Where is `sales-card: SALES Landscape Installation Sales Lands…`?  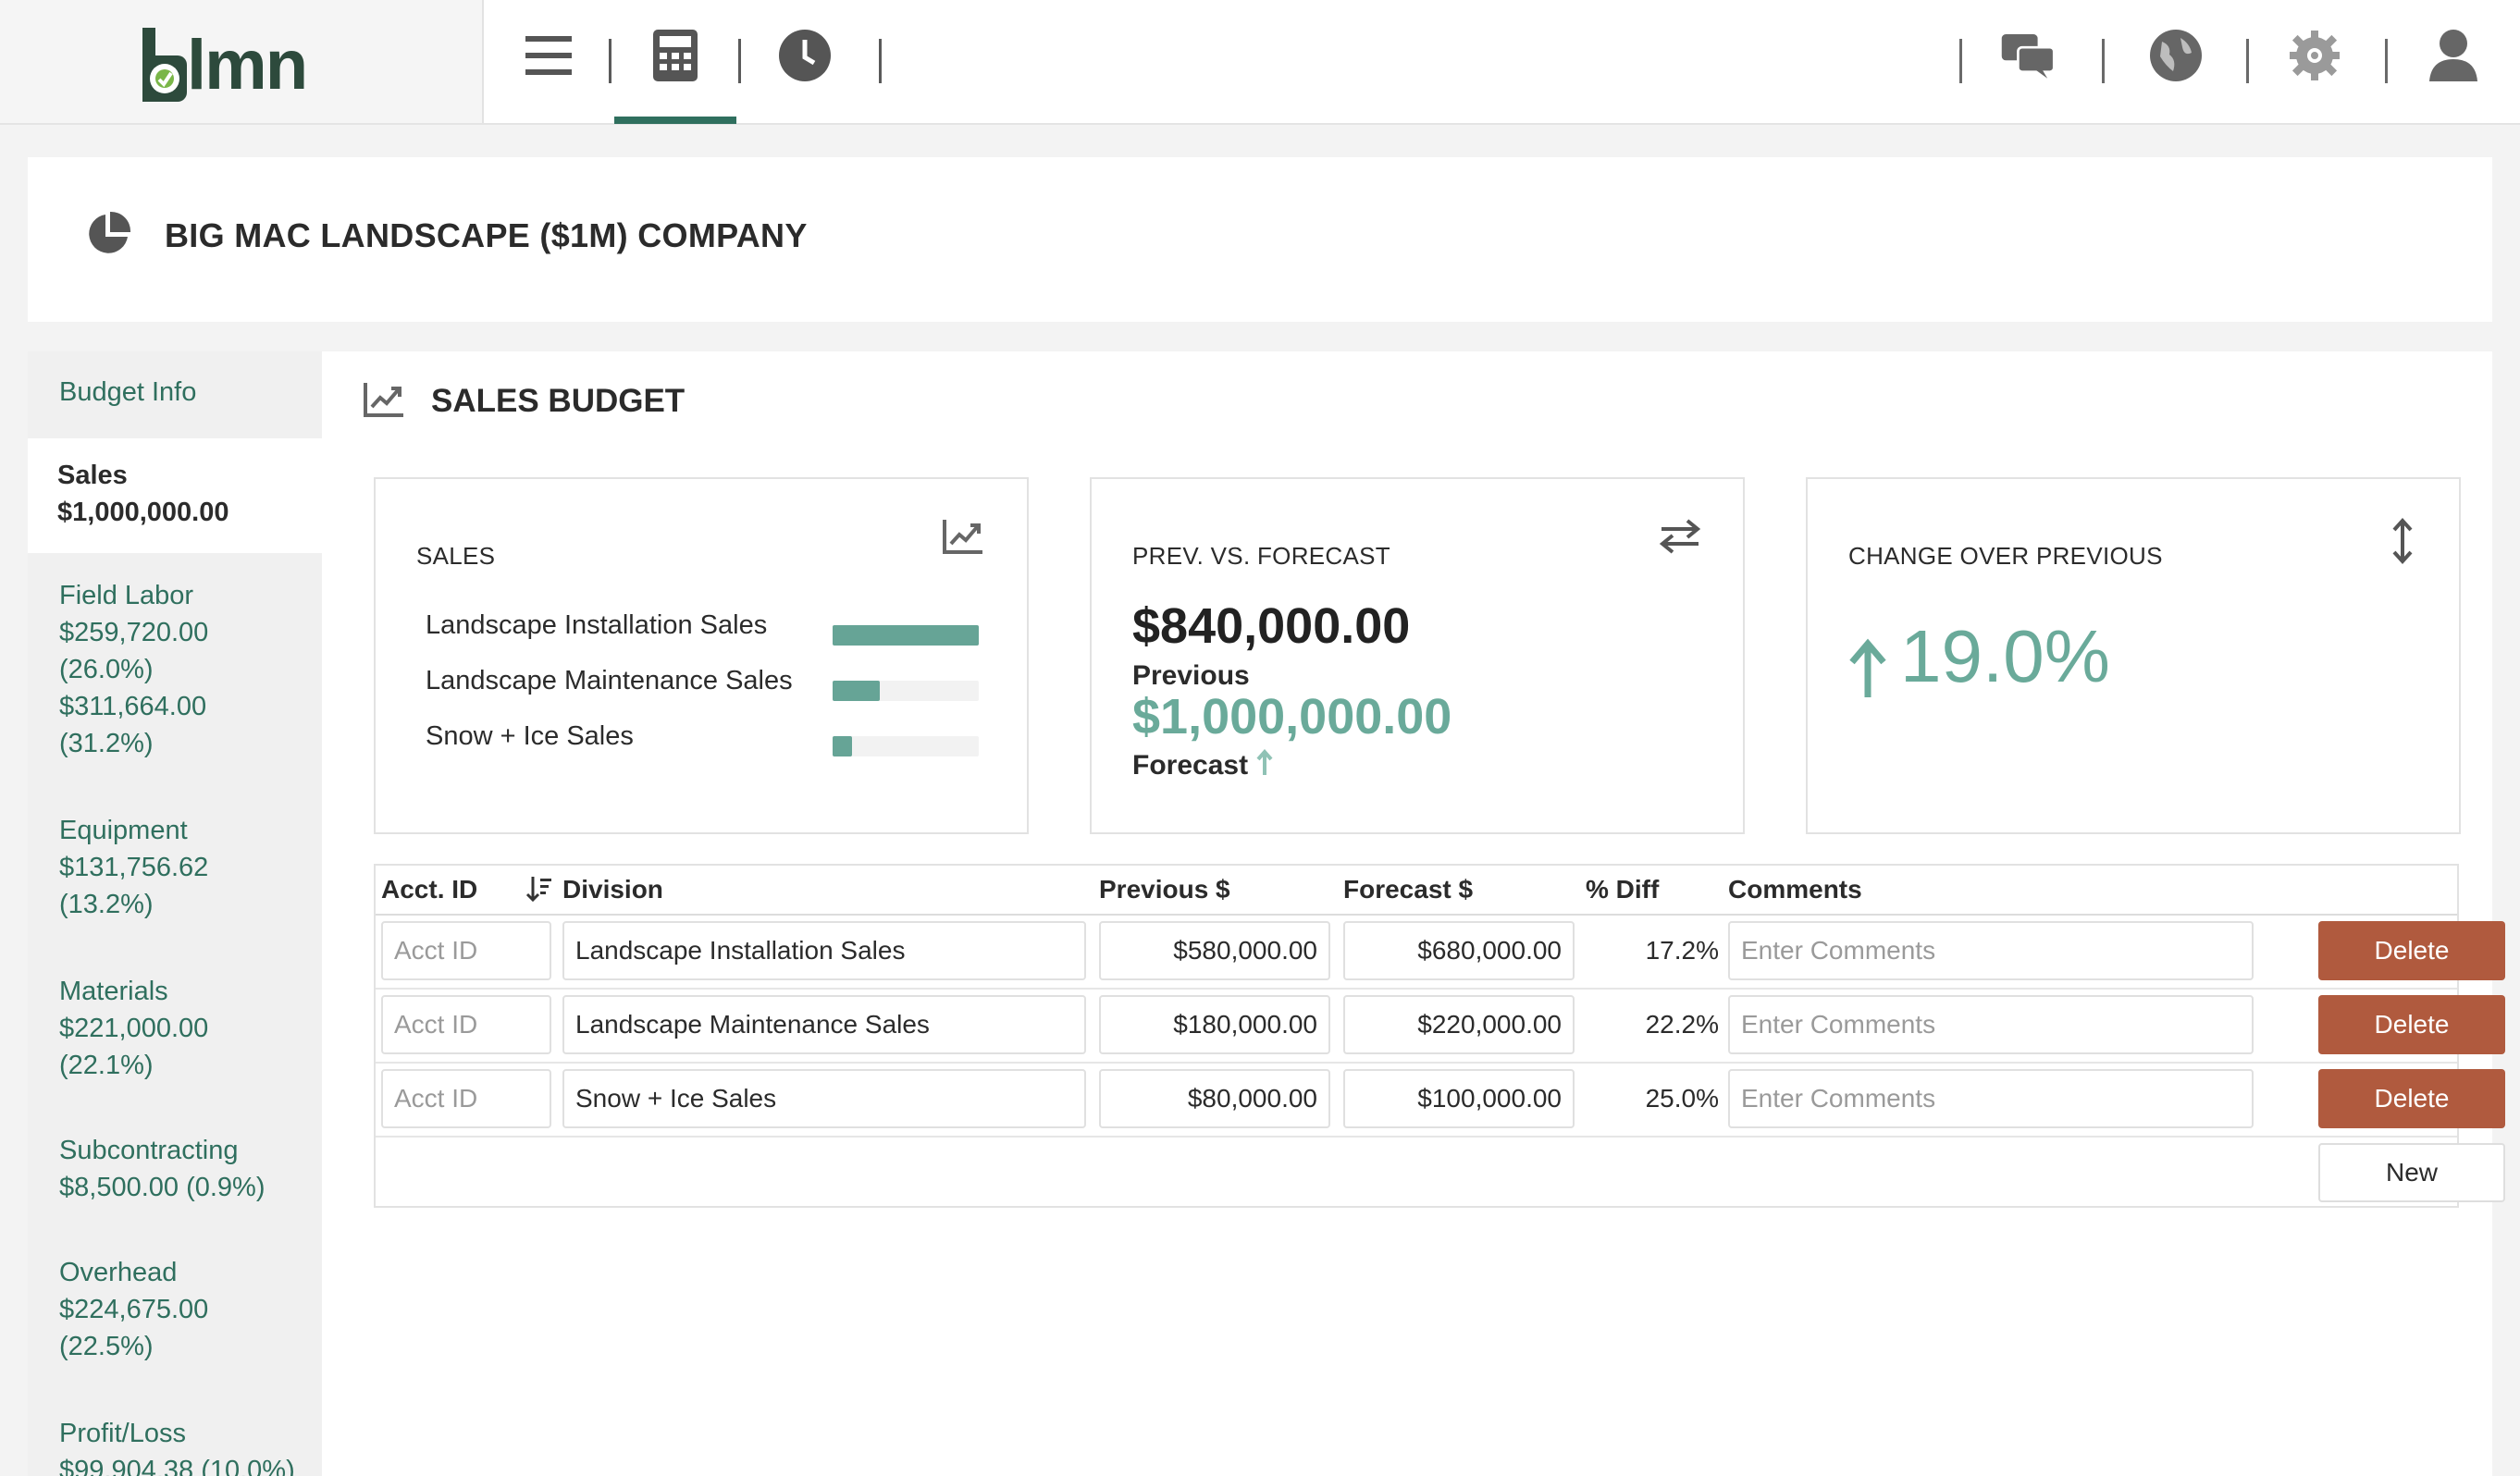
sales-card: SALES Landscape Installation Sales Lands… is located at coordinates (701, 655).